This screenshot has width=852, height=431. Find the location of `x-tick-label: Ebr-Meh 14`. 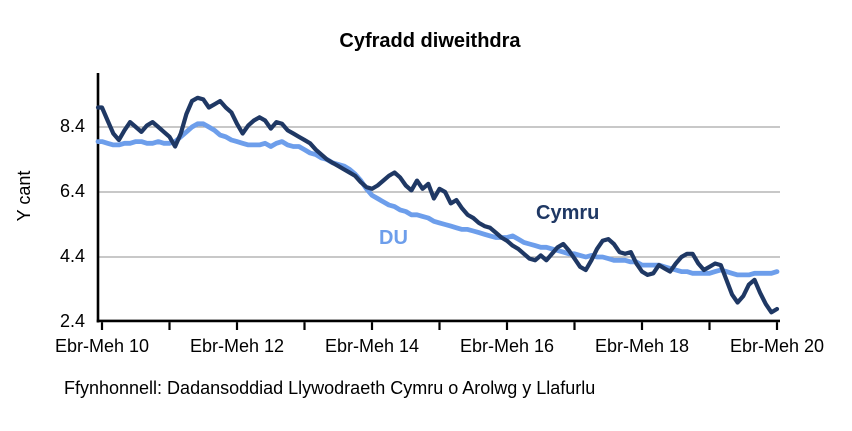

x-tick-label: Ebr-Meh 14 is located at coordinates (372, 346).